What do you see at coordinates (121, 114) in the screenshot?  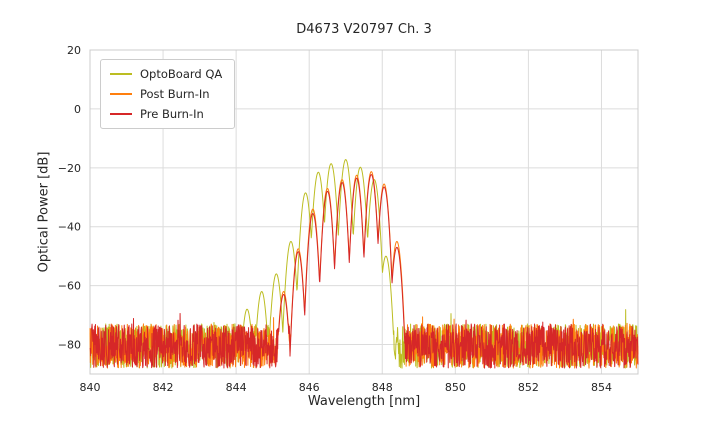 I see `legend-swatch-pre-burn-in` at bounding box center [121, 114].